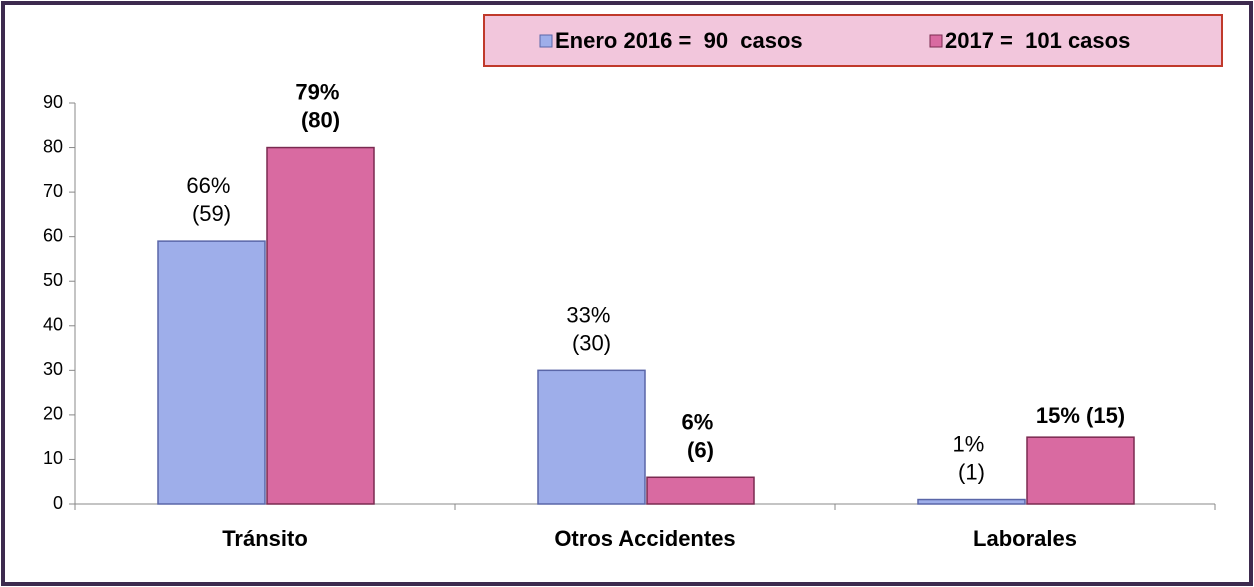 This screenshot has height=587, width=1254. I want to click on y-tick-label: 40, so click(53, 325).